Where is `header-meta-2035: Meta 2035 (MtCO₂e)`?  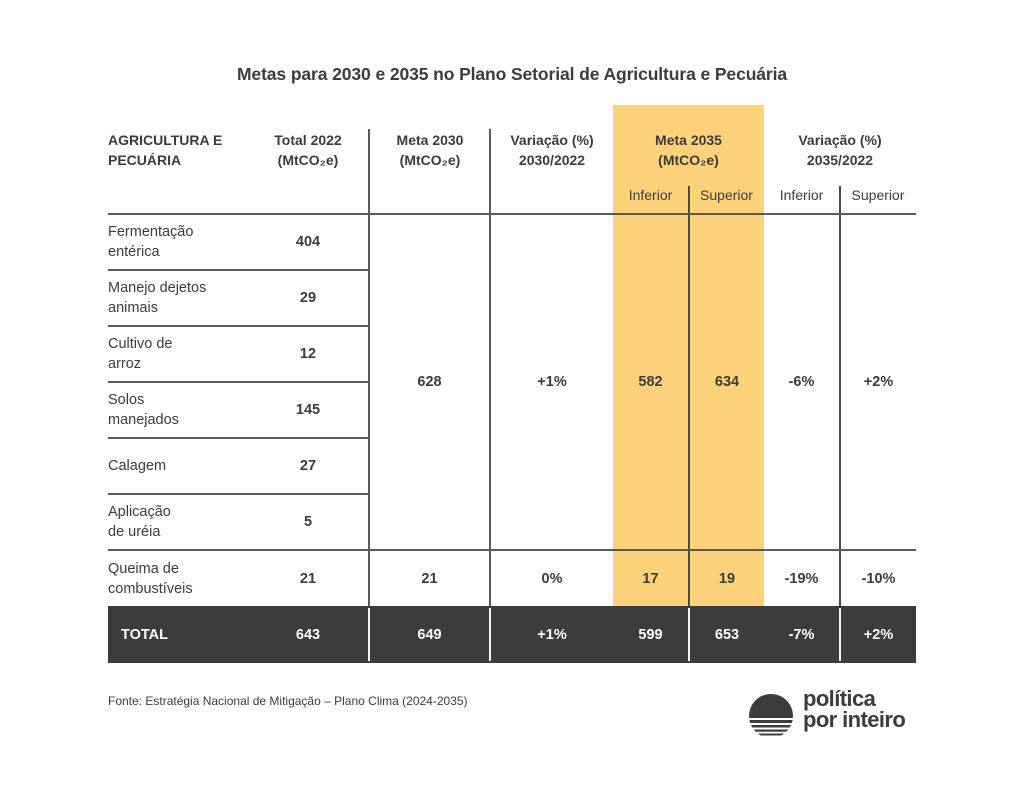
header-meta-2035: Meta 2035 (MtCO₂e) is located at coordinates (688, 150).